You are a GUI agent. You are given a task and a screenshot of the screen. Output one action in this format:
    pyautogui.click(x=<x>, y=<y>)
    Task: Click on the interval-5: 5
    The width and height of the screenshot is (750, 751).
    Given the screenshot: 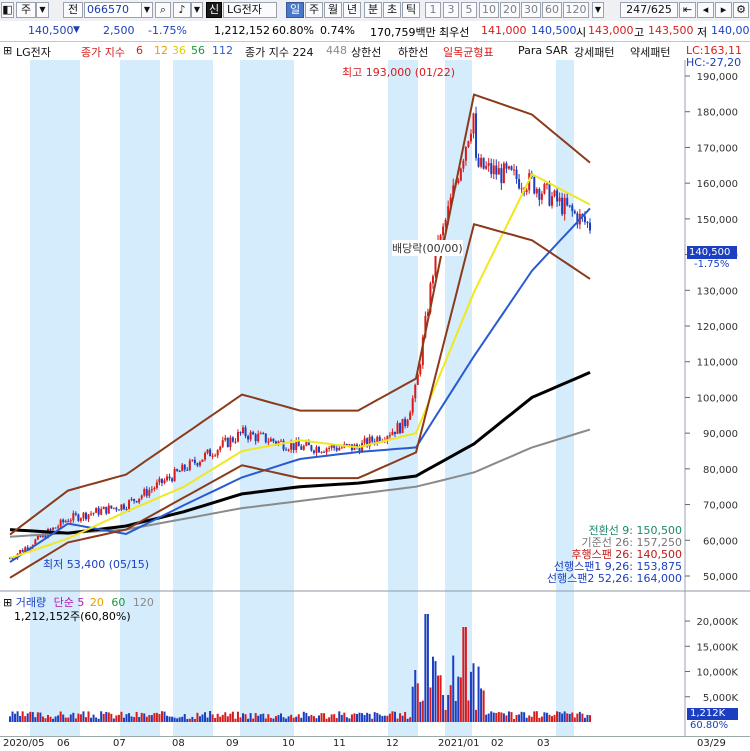 What is the action you would take?
    pyautogui.click(x=469, y=10)
    